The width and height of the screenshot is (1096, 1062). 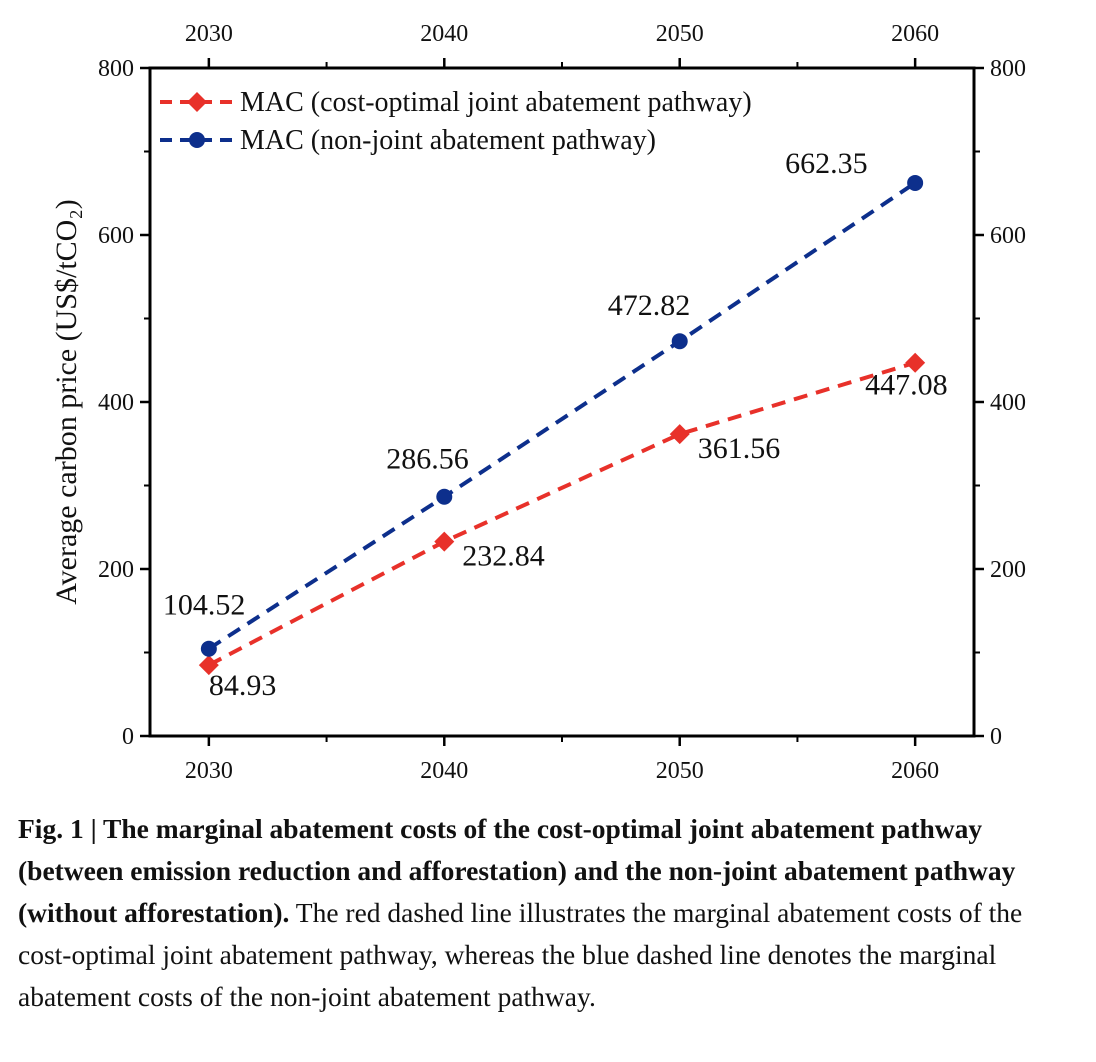 What do you see at coordinates (66, 402) in the screenshot?
I see `y-axis-title: Average carbon price (US$/tCO₂)` at bounding box center [66, 402].